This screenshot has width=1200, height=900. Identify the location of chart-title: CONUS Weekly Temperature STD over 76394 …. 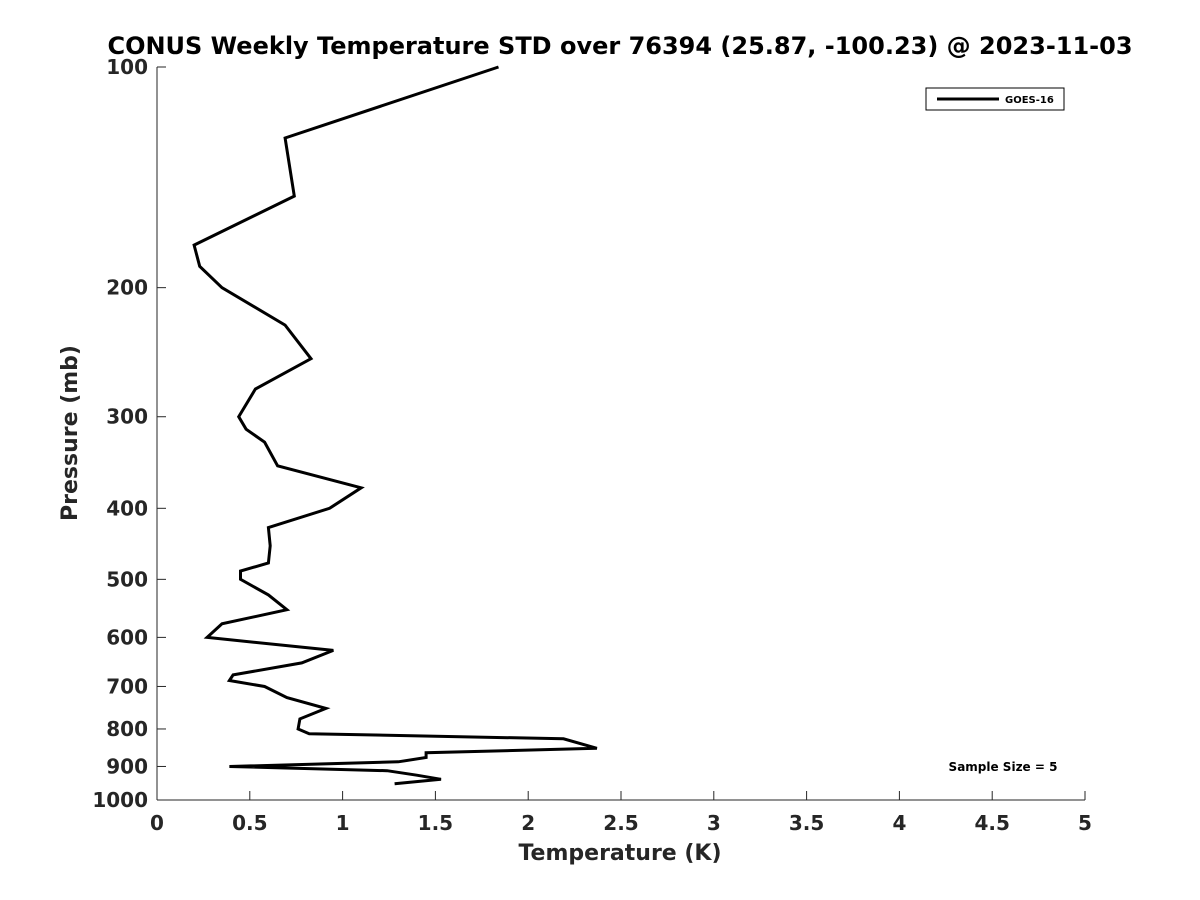
(619, 46).